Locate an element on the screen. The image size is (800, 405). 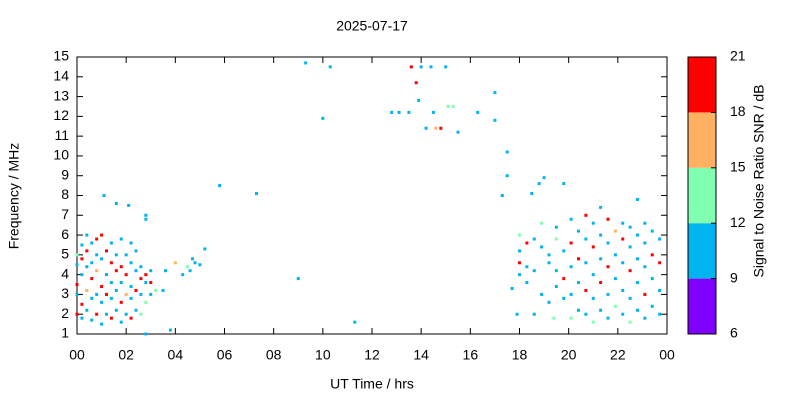
x-tick-label: 06 is located at coordinates (225, 355).